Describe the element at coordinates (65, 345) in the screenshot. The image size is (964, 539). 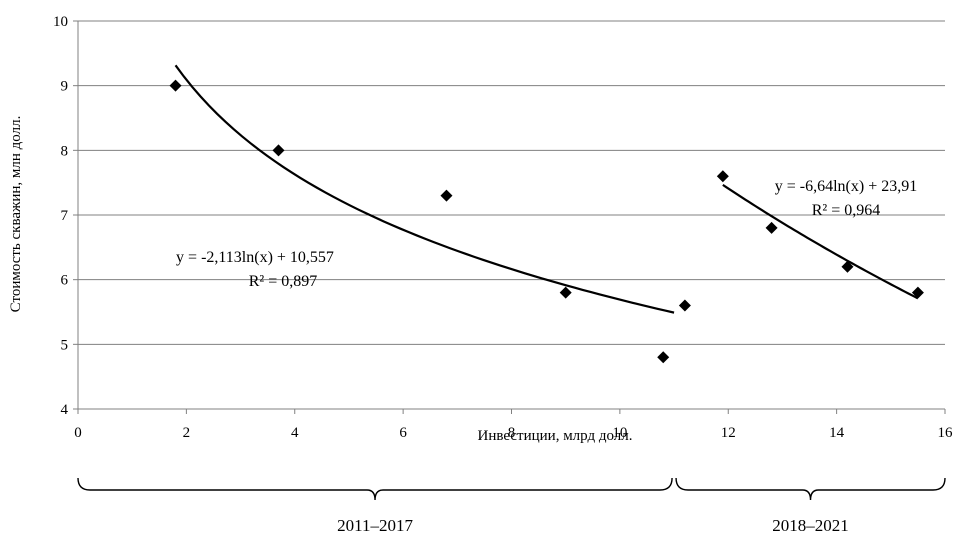
I see `y-tick-label: 5` at that location.